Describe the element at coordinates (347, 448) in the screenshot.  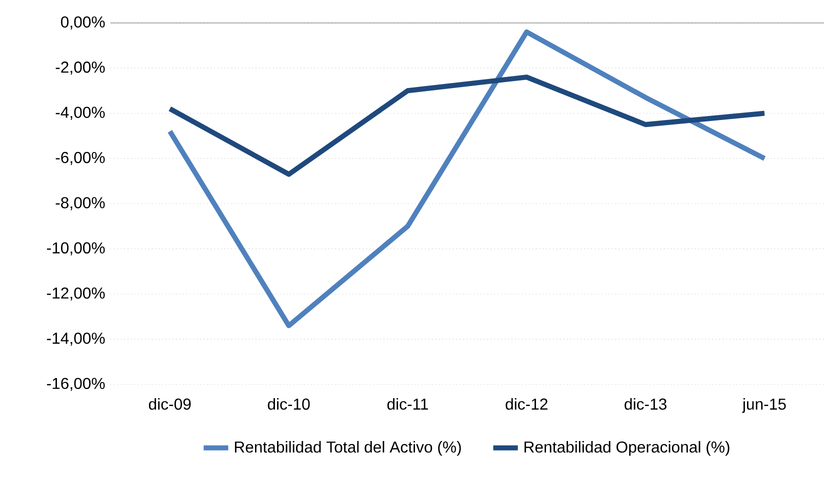
I see `legend-label: Rentabilidad Total del Activo (%)` at that location.